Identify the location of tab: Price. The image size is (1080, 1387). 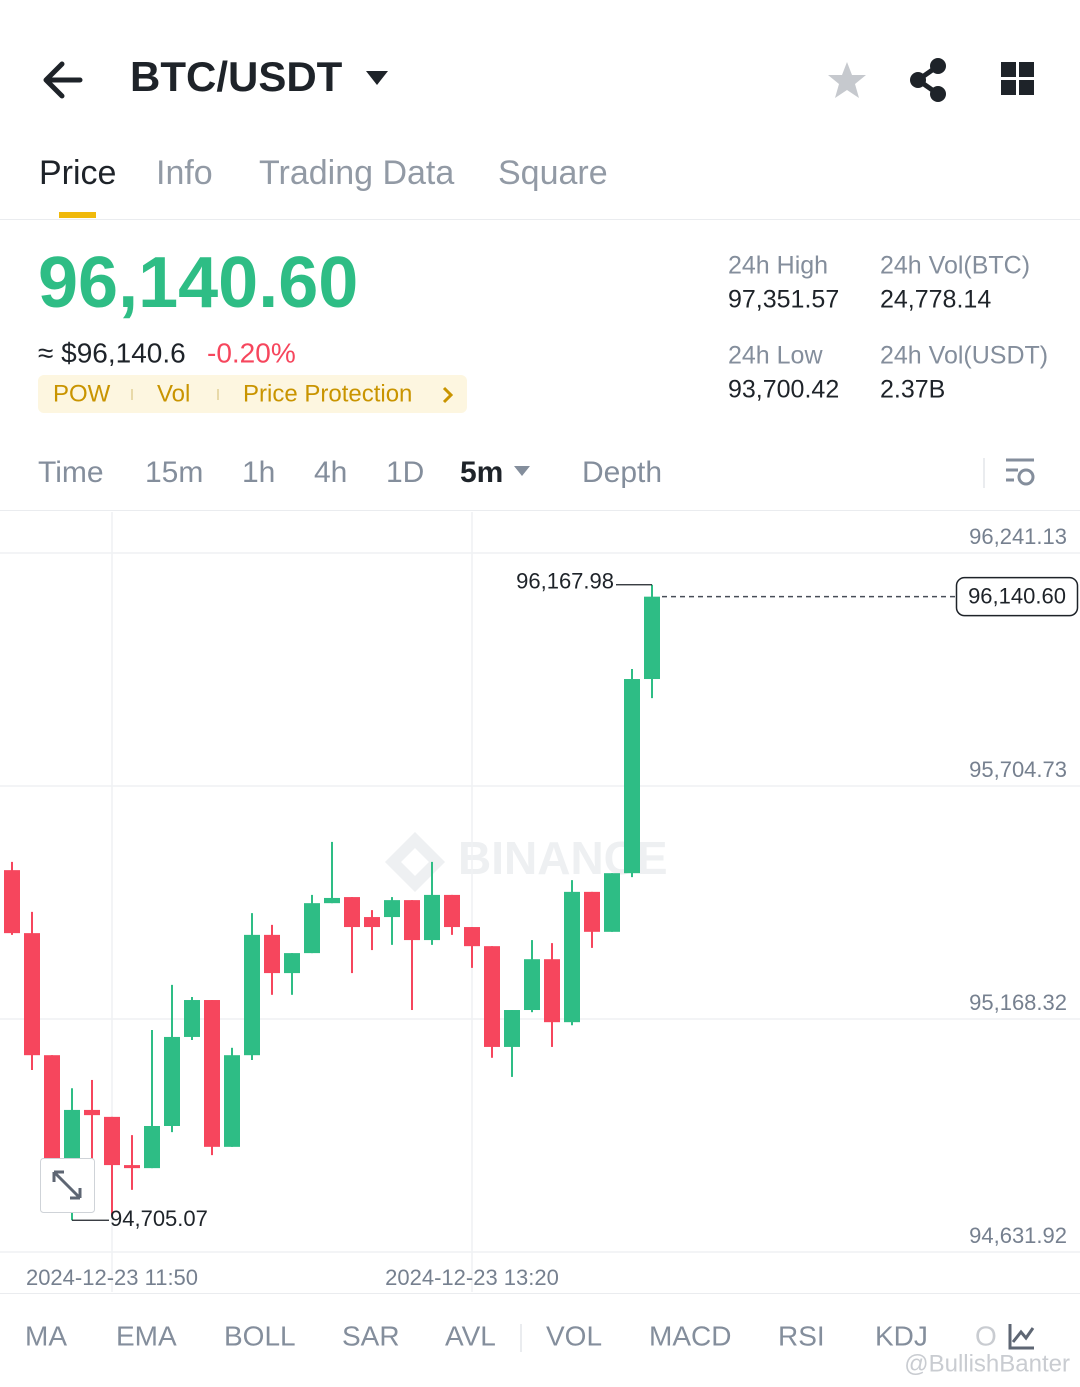
(77, 173).